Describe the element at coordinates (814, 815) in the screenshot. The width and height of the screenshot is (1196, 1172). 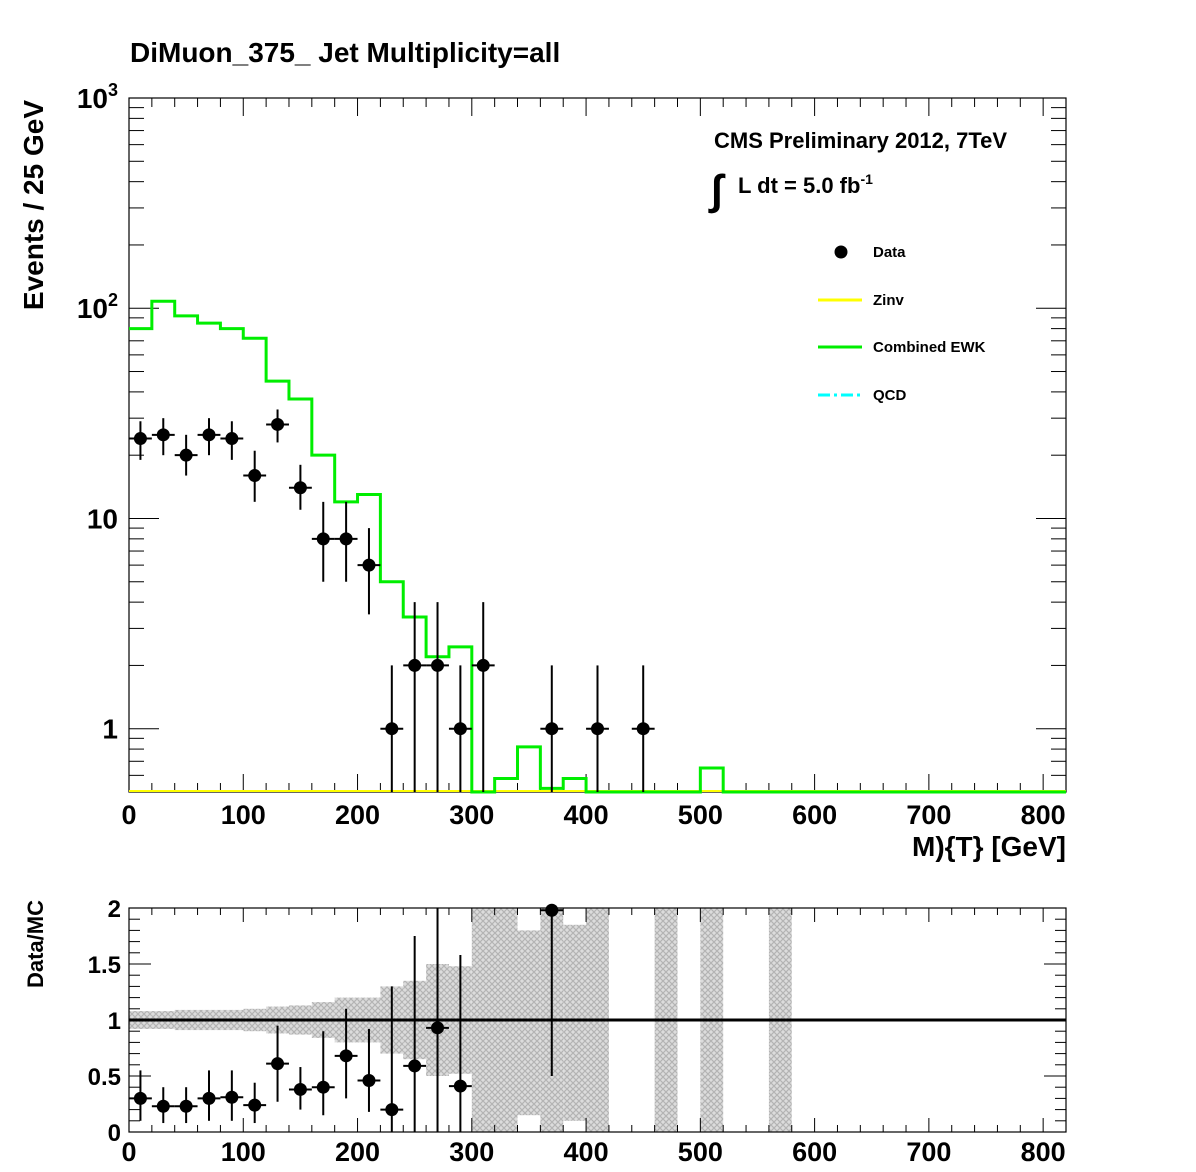
I see `x-tick-label: 600` at that location.